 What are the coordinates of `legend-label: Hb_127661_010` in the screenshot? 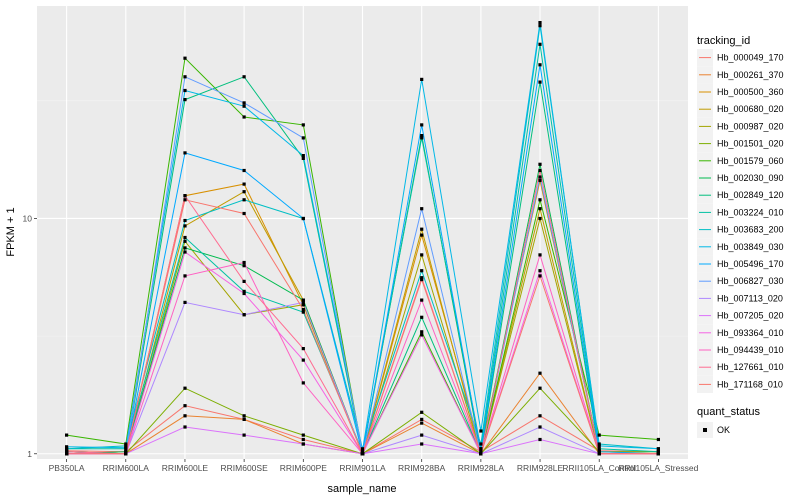 It's located at (750, 367).